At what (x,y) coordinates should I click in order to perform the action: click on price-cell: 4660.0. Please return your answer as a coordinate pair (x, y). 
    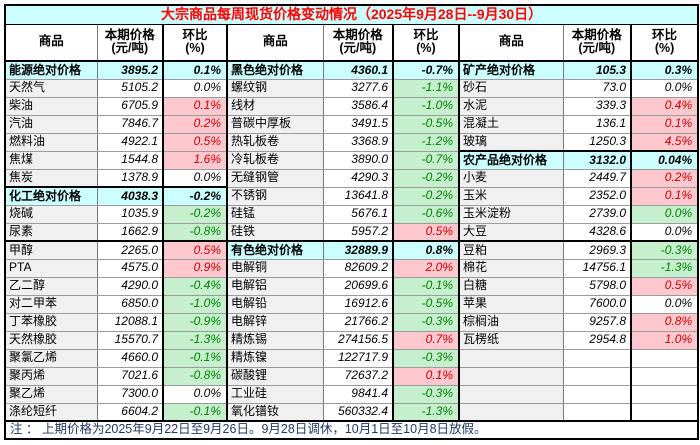
    Looking at the image, I should click on (129, 358).